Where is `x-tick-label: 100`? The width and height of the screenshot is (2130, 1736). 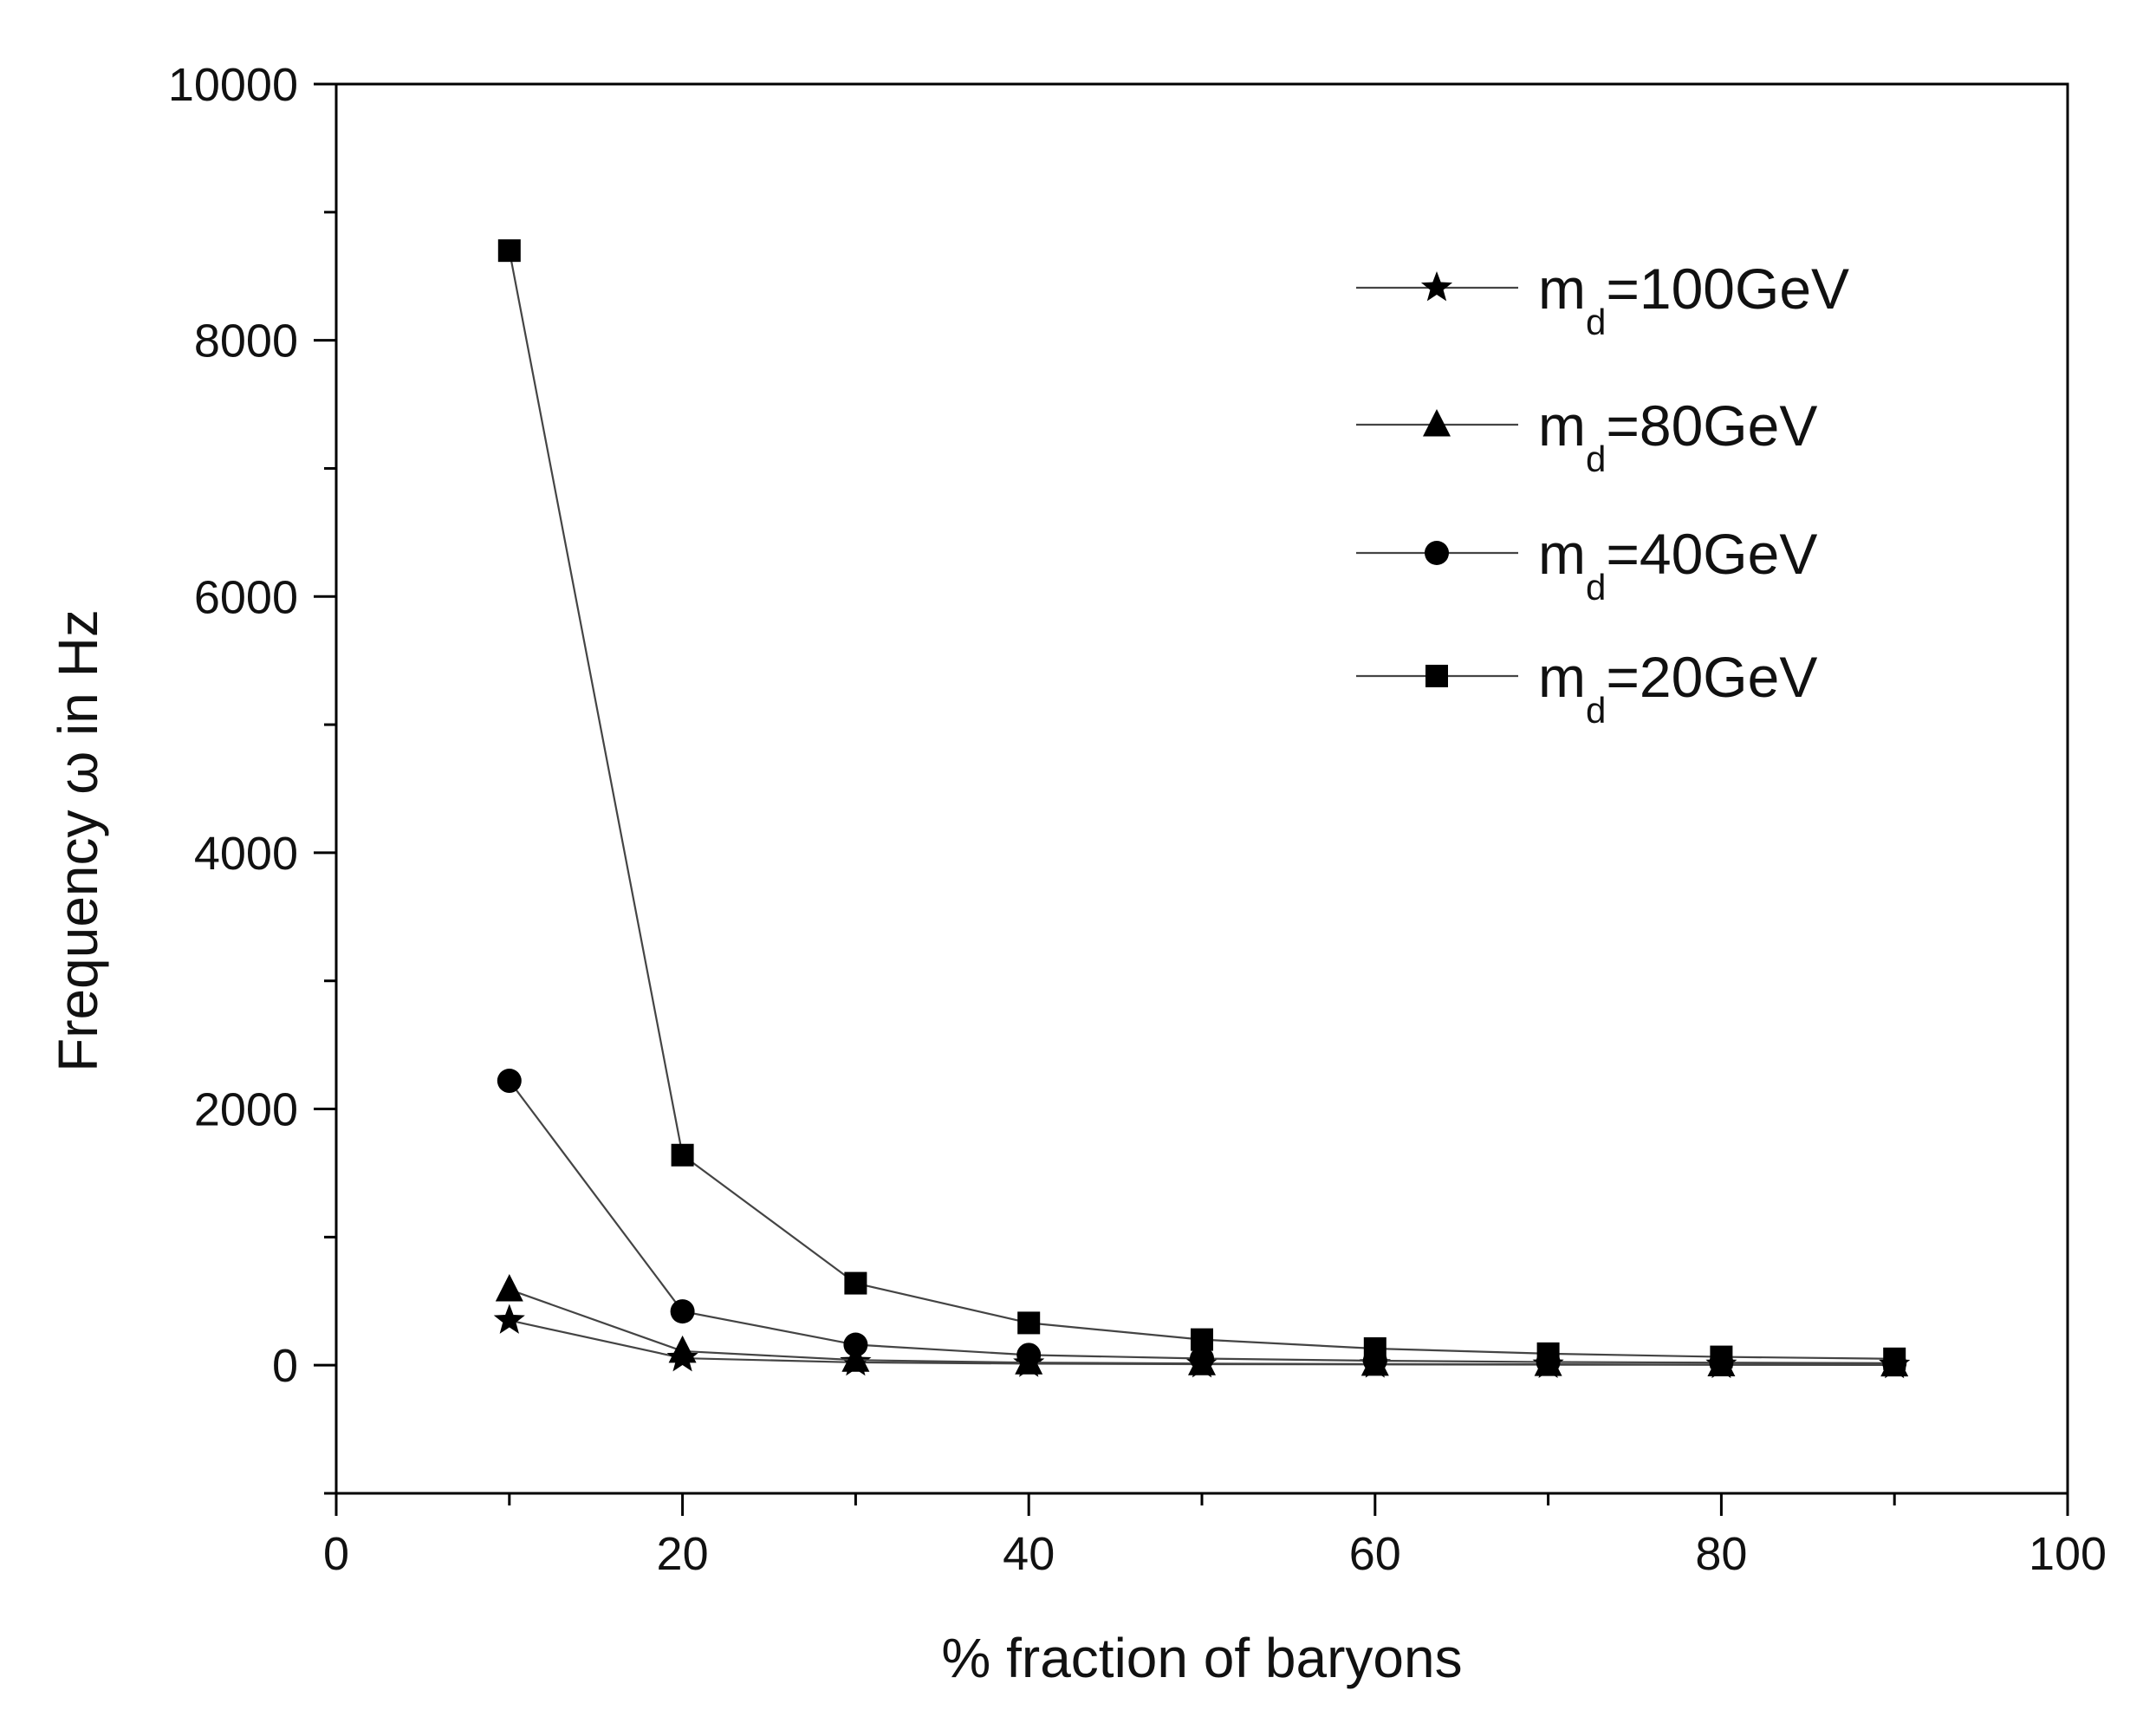
x-tick-label: 100 is located at coordinates (2068, 1554).